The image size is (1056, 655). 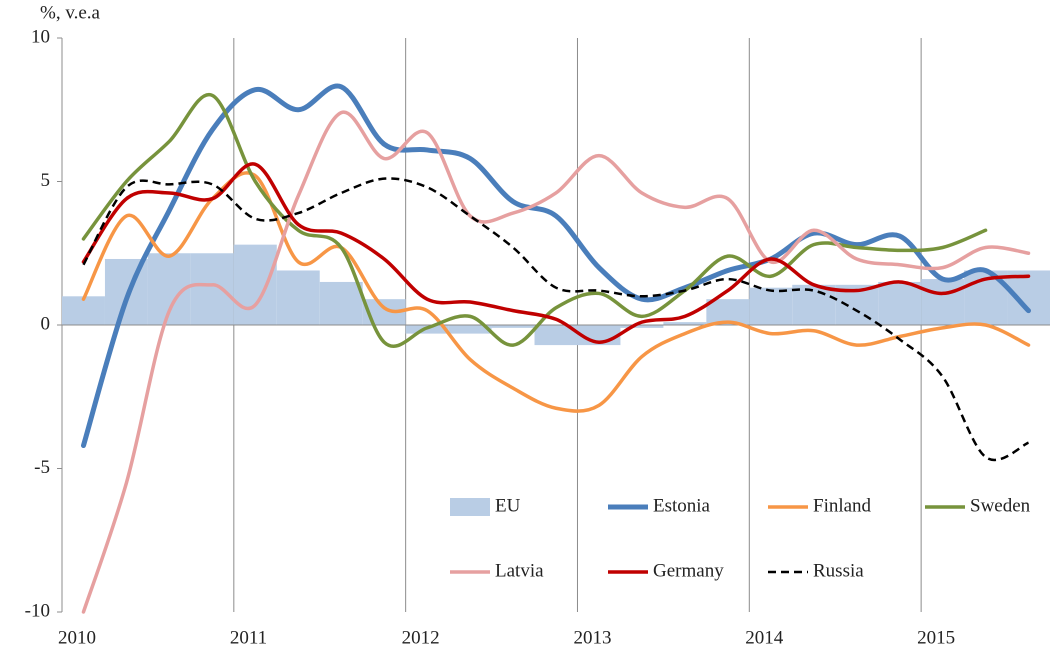 What do you see at coordinates (70, 12) in the screenshot?
I see `y-axis-label: %, v.e.a` at bounding box center [70, 12].